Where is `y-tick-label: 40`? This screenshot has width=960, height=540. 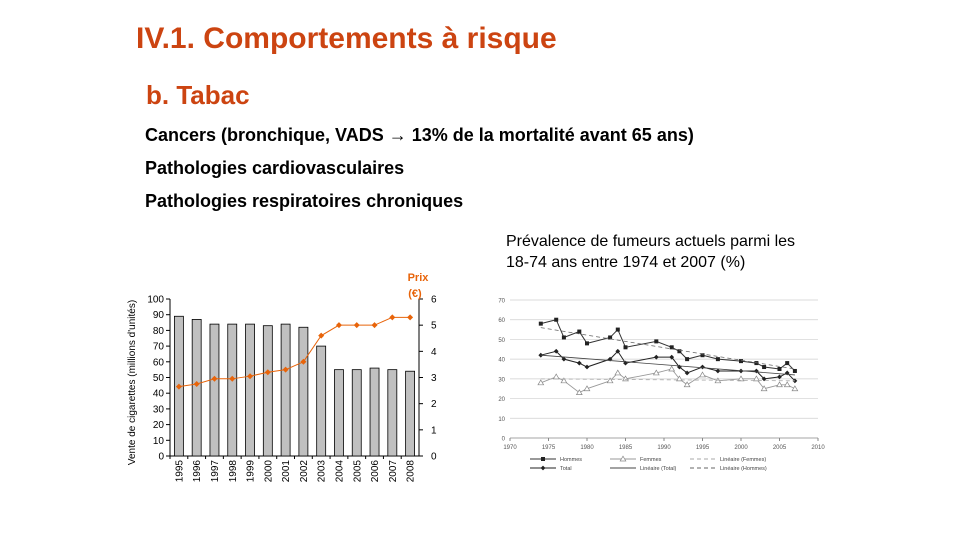 y-tick-label: 40 is located at coordinates (159, 394).